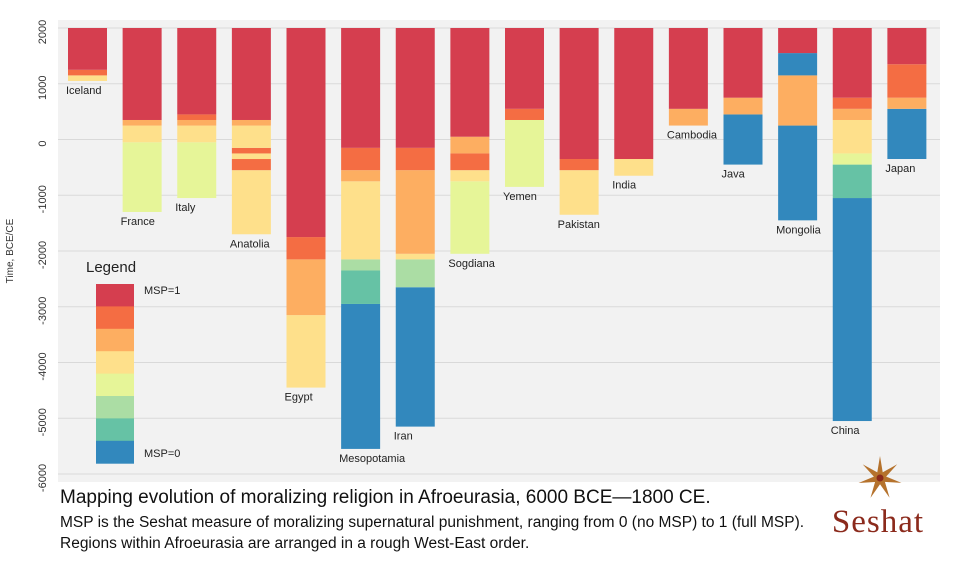  I want to click on y-tick-label: -2000, so click(43, 255).